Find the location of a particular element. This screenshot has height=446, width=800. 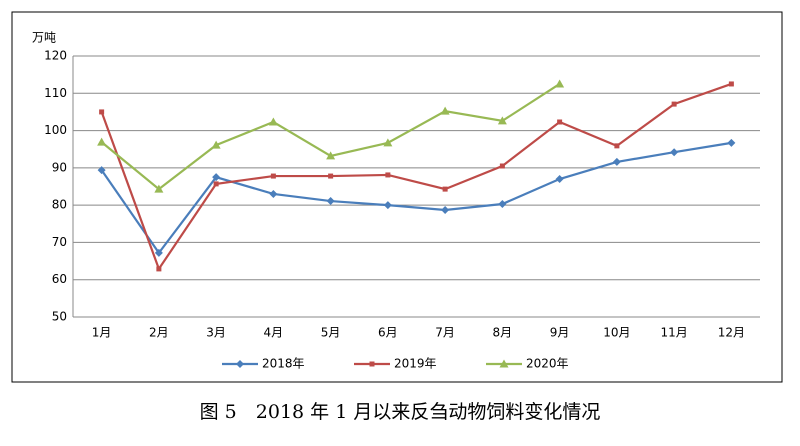

y-tick-label: 70 is located at coordinates (59, 242).